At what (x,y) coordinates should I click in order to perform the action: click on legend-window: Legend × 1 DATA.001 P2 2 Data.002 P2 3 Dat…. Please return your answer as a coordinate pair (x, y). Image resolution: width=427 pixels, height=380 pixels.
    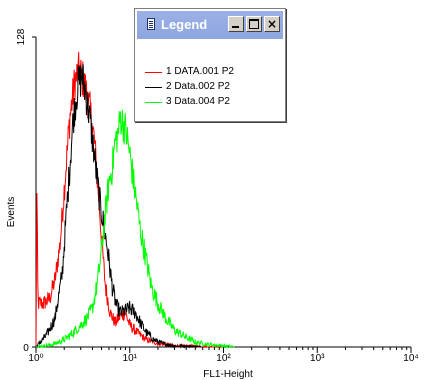
    Looking at the image, I should click on (210, 65).